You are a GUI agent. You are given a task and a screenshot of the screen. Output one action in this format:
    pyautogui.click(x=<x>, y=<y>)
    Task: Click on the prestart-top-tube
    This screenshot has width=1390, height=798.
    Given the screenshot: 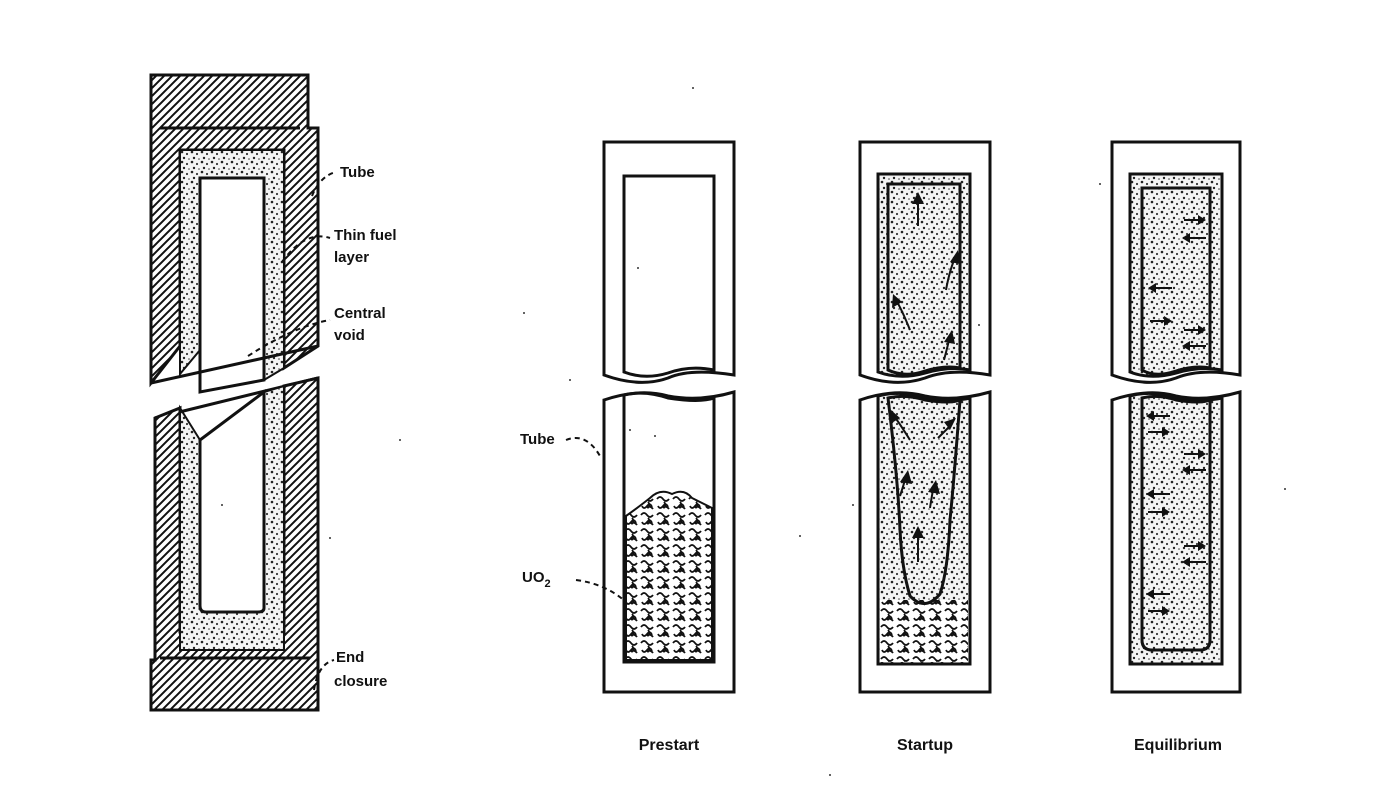 What is the action you would take?
    pyautogui.click(x=669, y=262)
    